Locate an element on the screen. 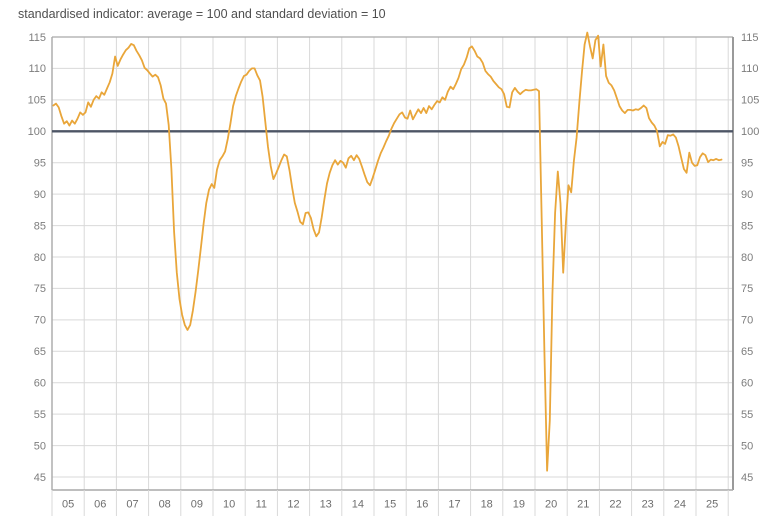 The width and height of the screenshot is (775, 531). x-axis-tick-label: 07 is located at coordinates (132, 505).